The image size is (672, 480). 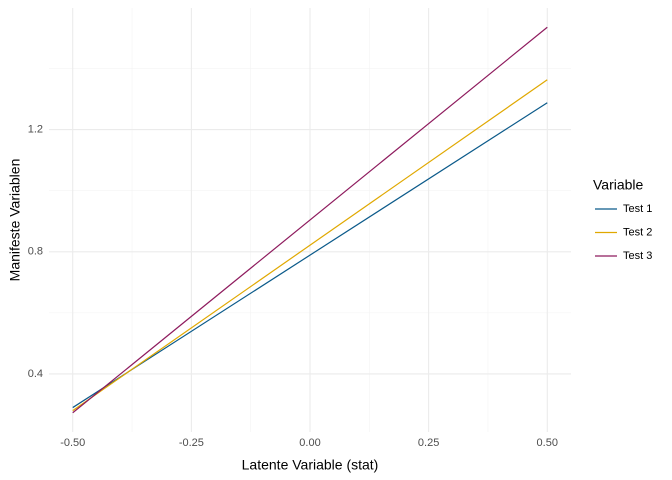 What do you see at coordinates (72, 443) in the screenshot?
I see `x-tick-label: -0.50` at bounding box center [72, 443].